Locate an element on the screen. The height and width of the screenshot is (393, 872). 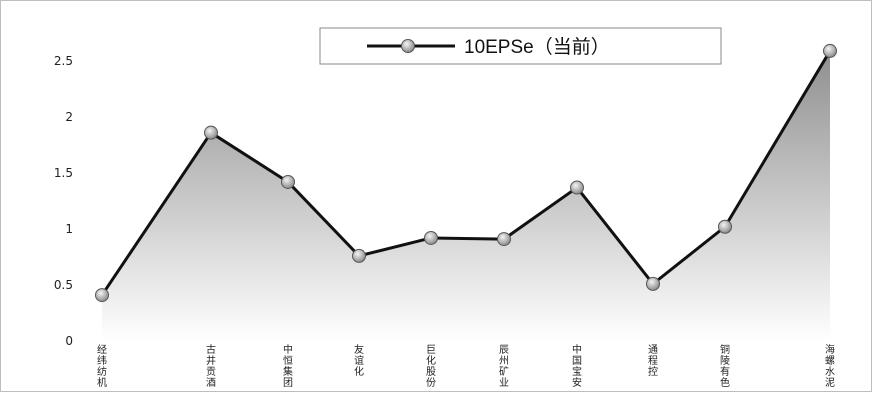
y-tick-label: 0.5 is located at coordinates (63, 285).